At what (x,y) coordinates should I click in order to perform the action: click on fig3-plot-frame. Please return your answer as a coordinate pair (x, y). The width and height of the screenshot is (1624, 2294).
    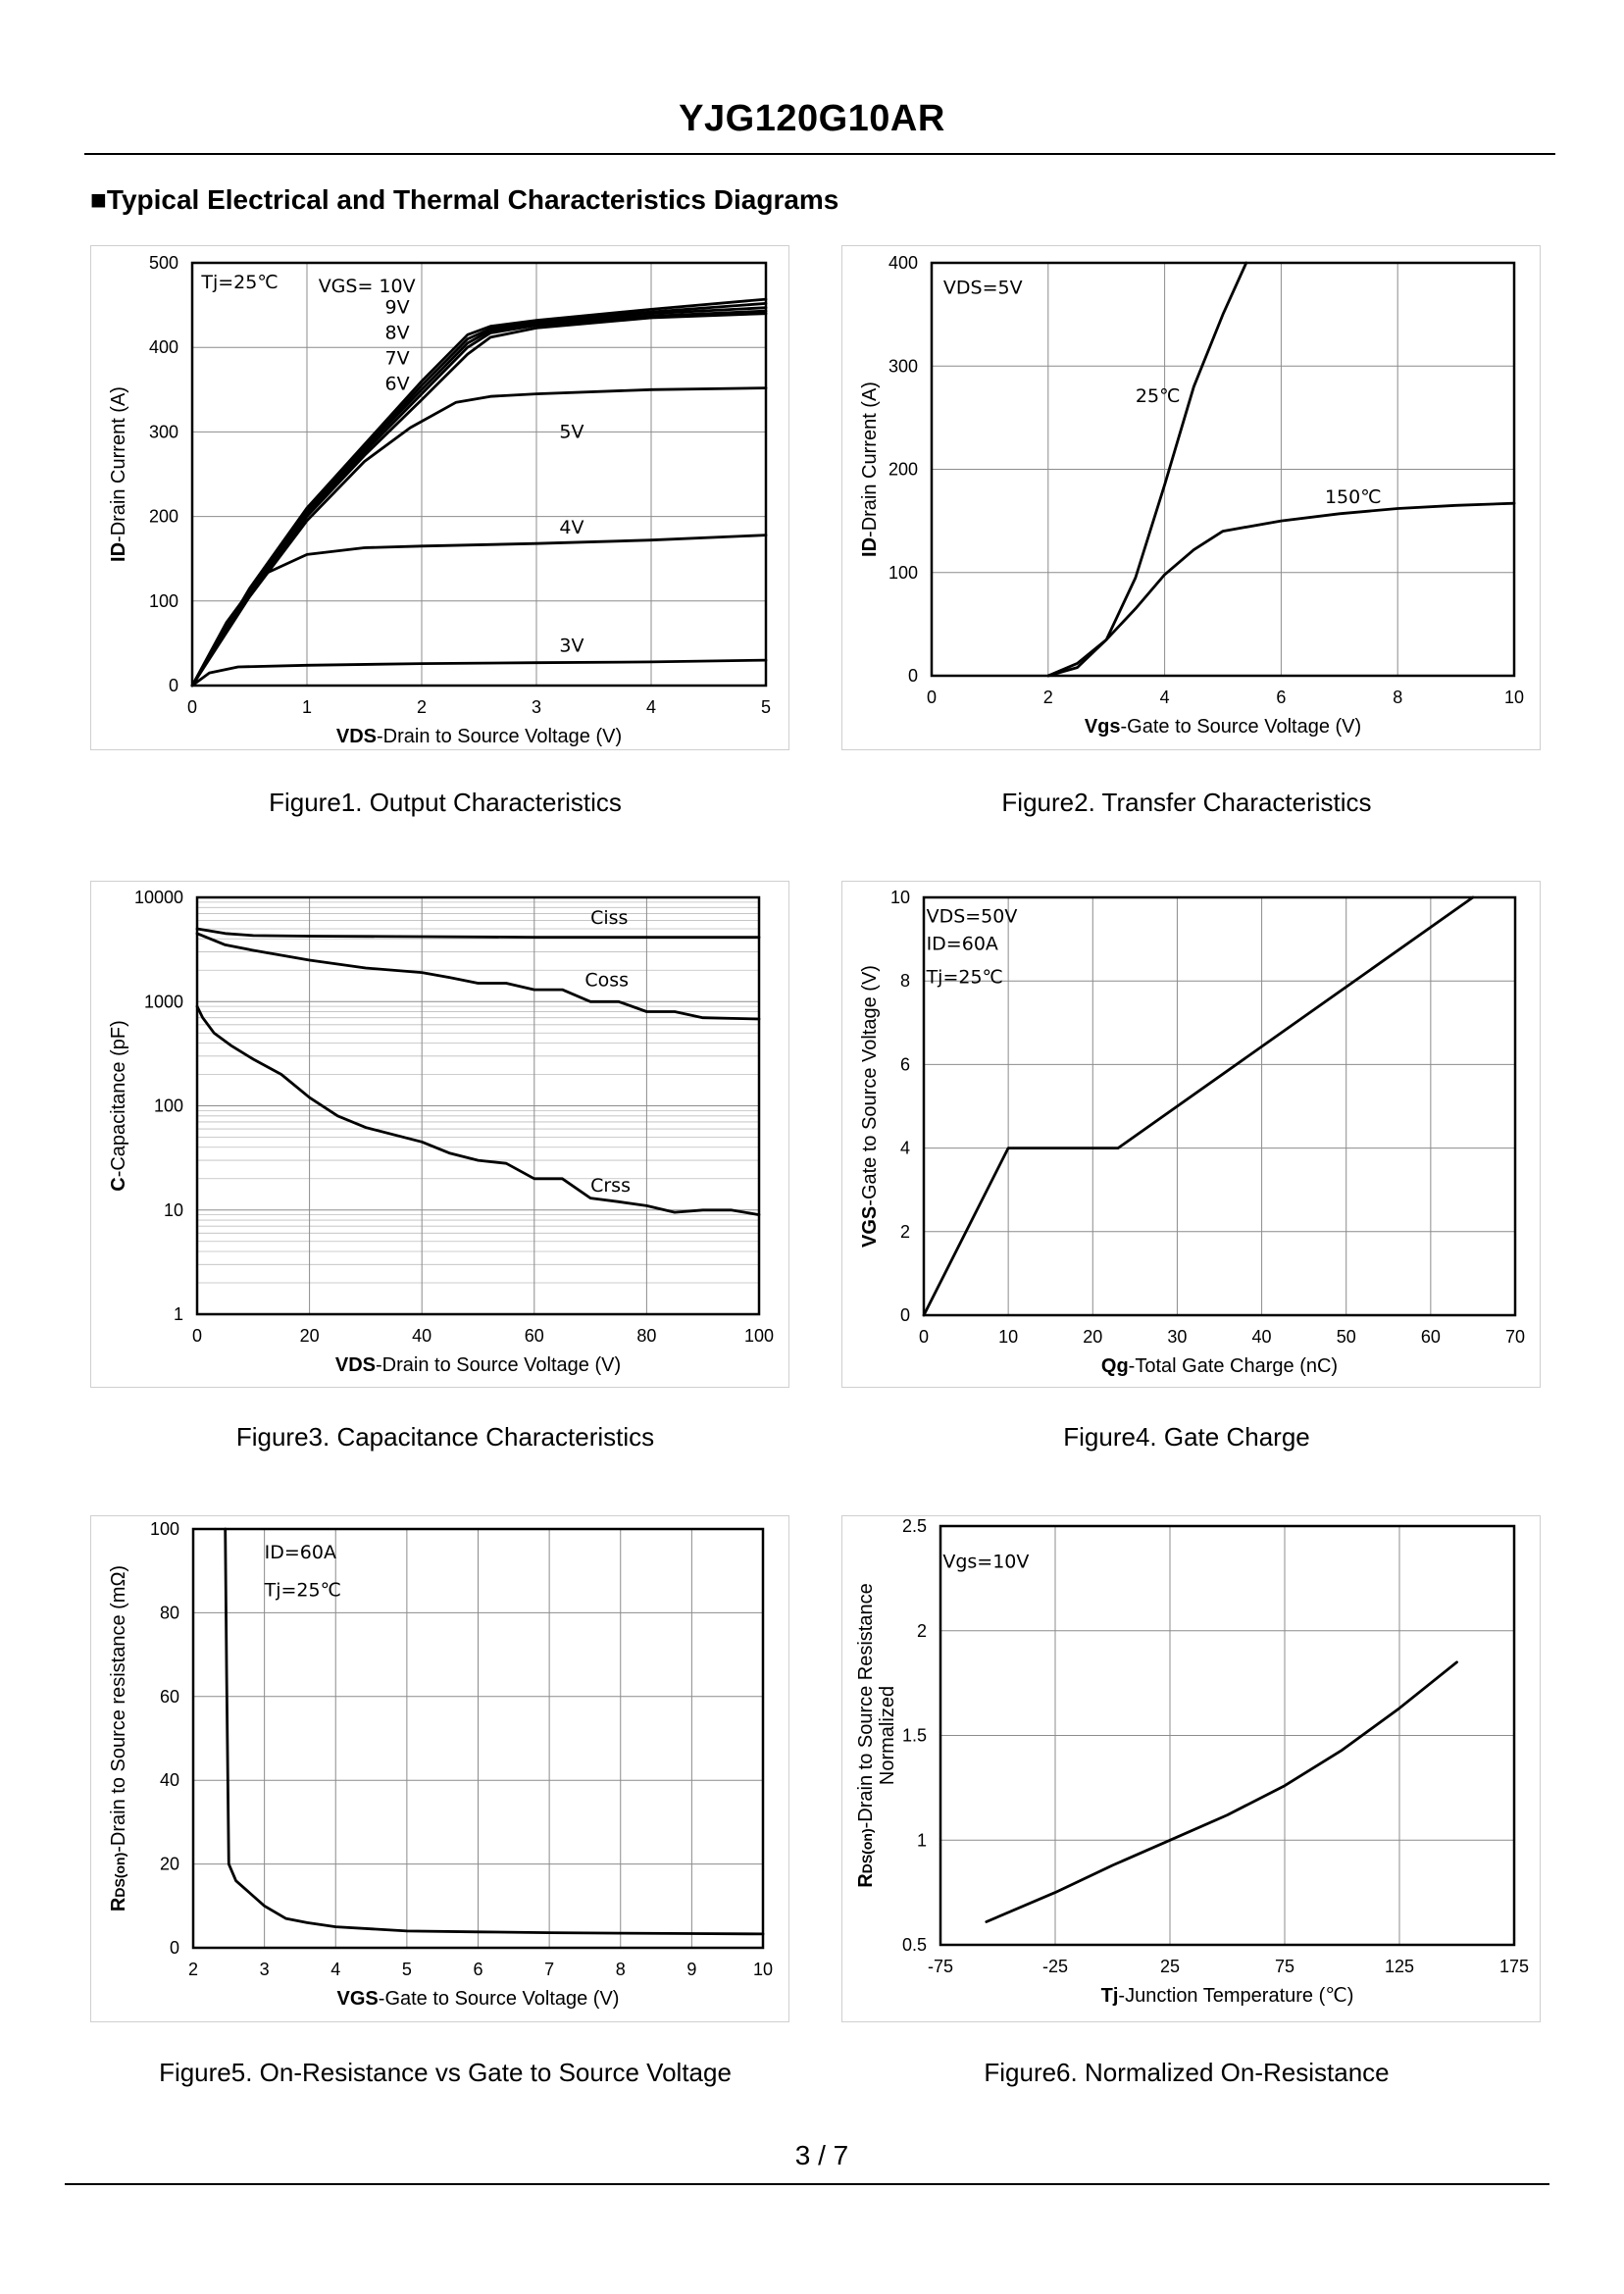
    Looking at the image, I should click on (478, 1105).